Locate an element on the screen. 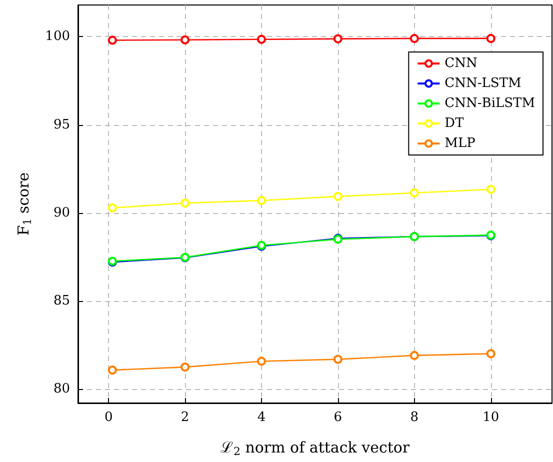 The width and height of the screenshot is (553, 462). y-tick-label: 80 is located at coordinates (61, 388).